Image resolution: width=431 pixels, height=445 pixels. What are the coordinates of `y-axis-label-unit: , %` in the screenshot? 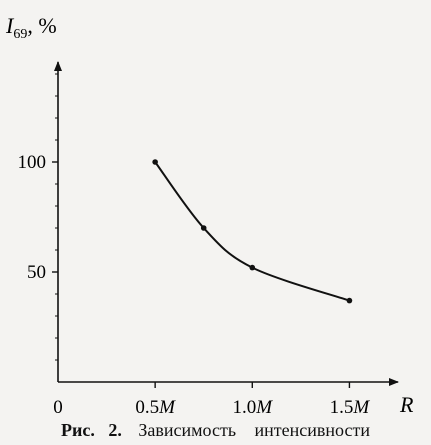 It's located at (41, 25).